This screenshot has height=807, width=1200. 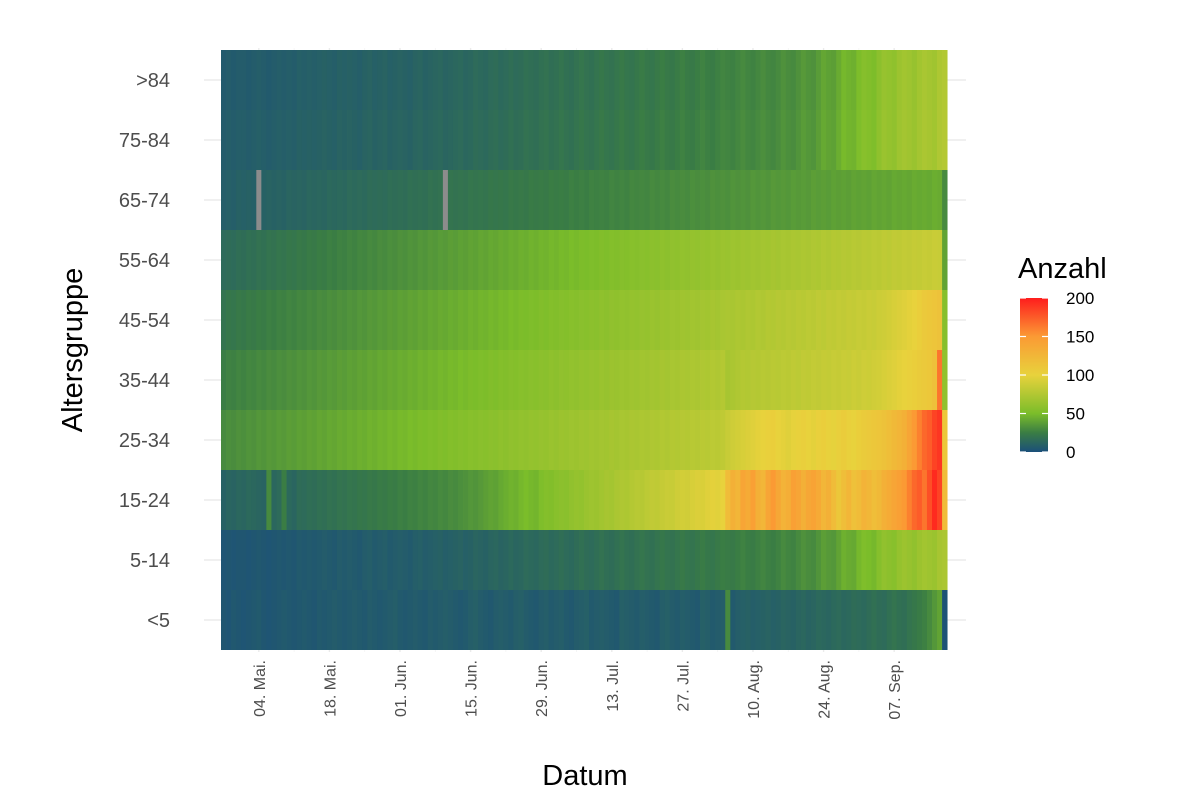 What do you see at coordinates (472, 688) in the screenshot?
I see `x-tick-label: 15. Jun.` at bounding box center [472, 688].